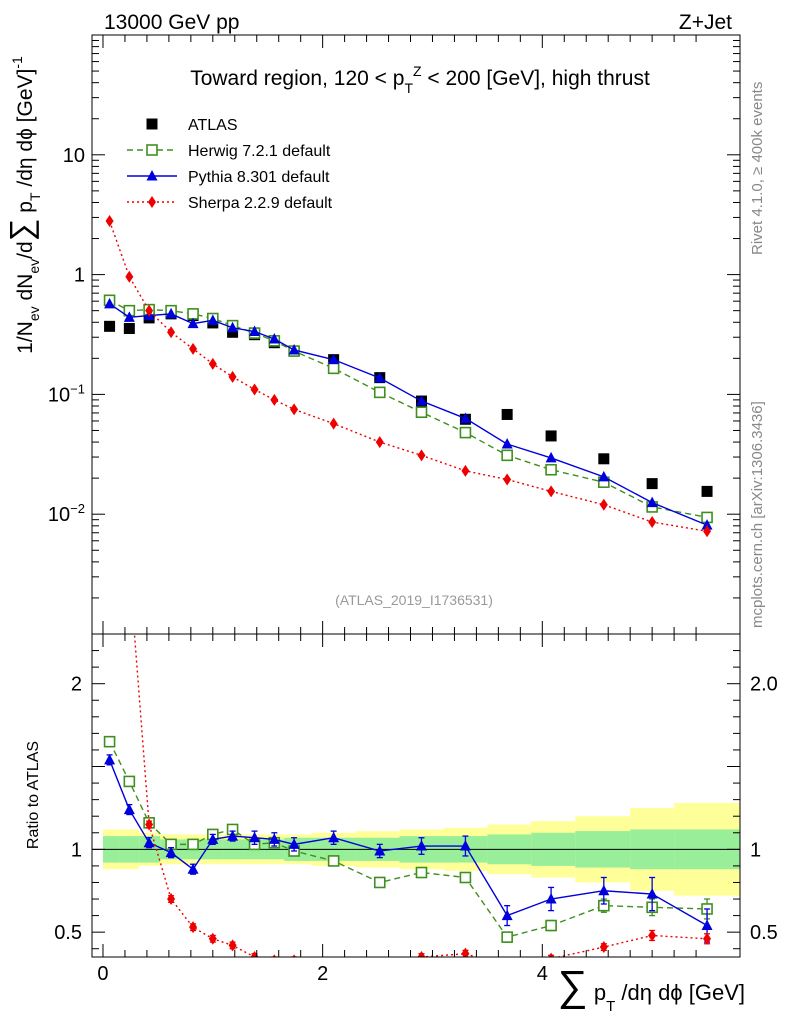 The width and height of the screenshot is (786, 1024). What do you see at coordinates (536, 78) in the screenshot?
I see `chart-title-part: < 200 [GeV], high thrust` at bounding box center [536, 78].